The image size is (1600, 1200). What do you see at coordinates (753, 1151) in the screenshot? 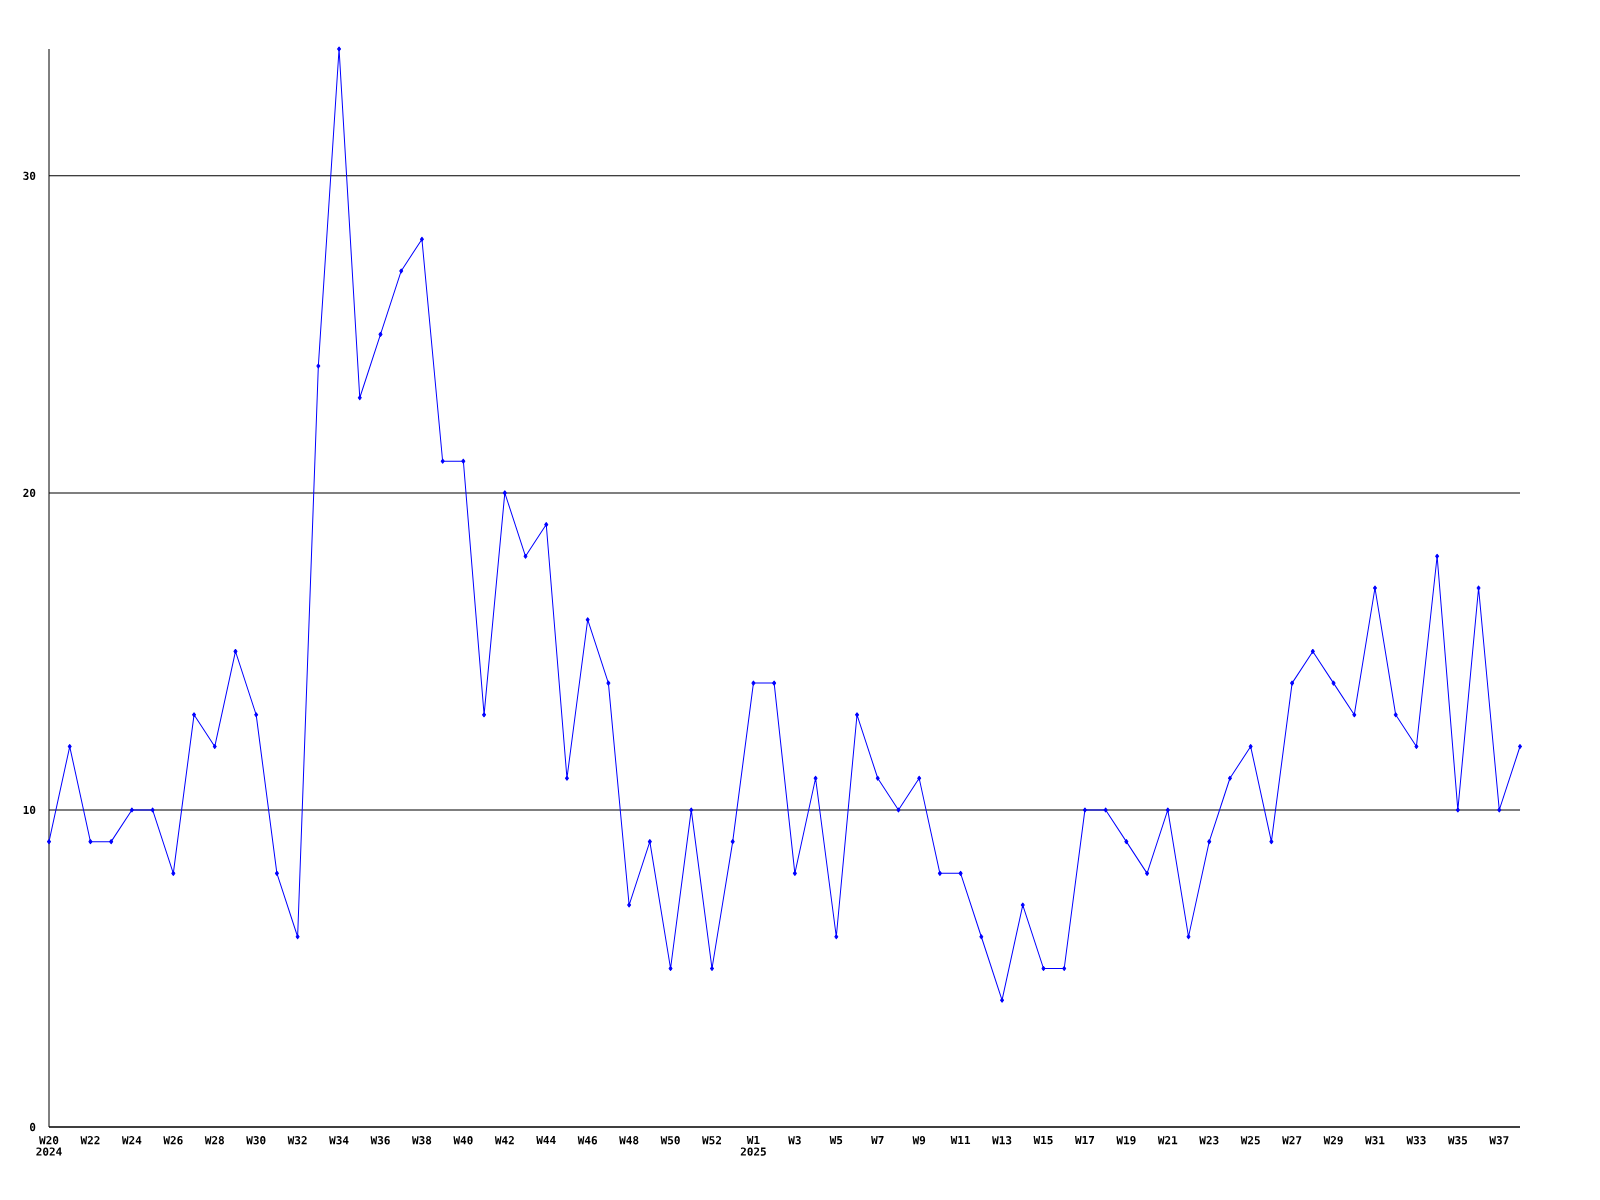
I see `text: 2025` at bounding box center [753, 1151].